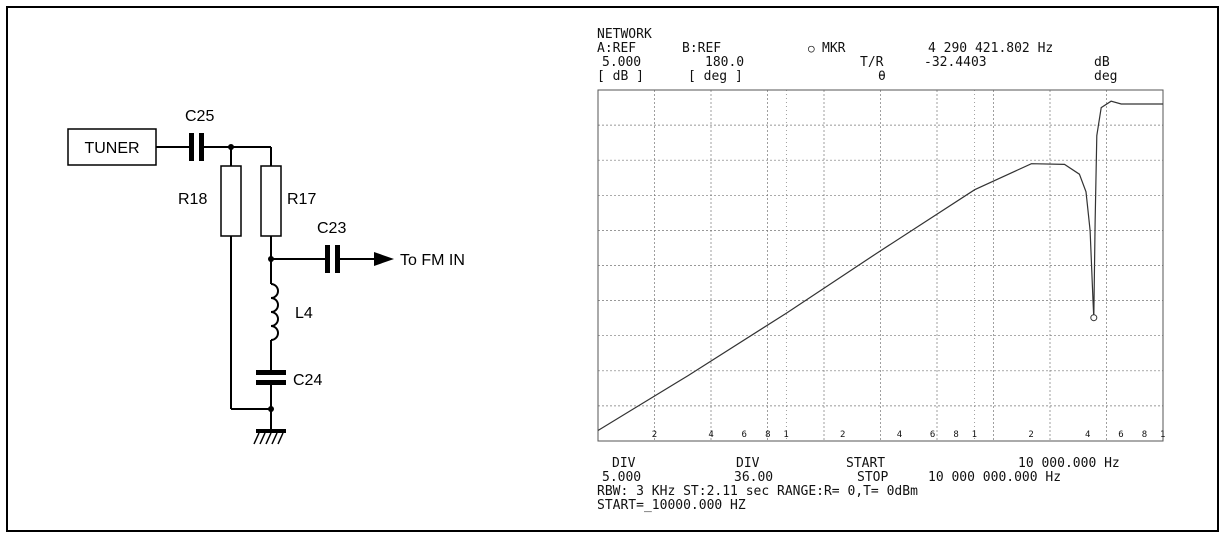 This screenshot has width=1229, height=543. What do you see at coordinates (269, 437) in the screenshot?
I see `ground-icon` at bounding box center [269, 437].